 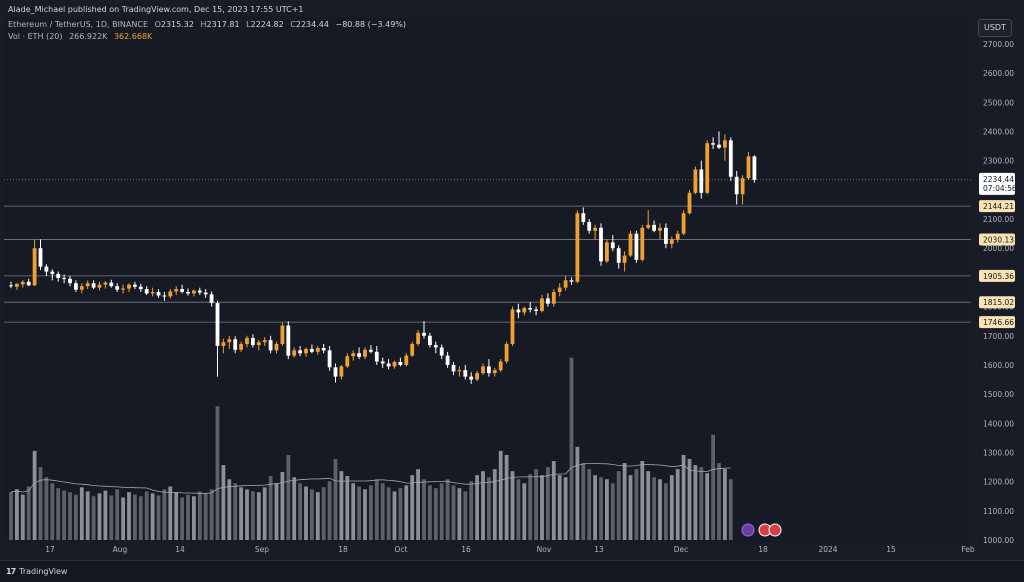 What do you see at coordinates (78, 24) in the screenshot?
I see `symbol-title: Ethereum / TetherUS, 1D, BINANCE` at bounding box center [78, 24].